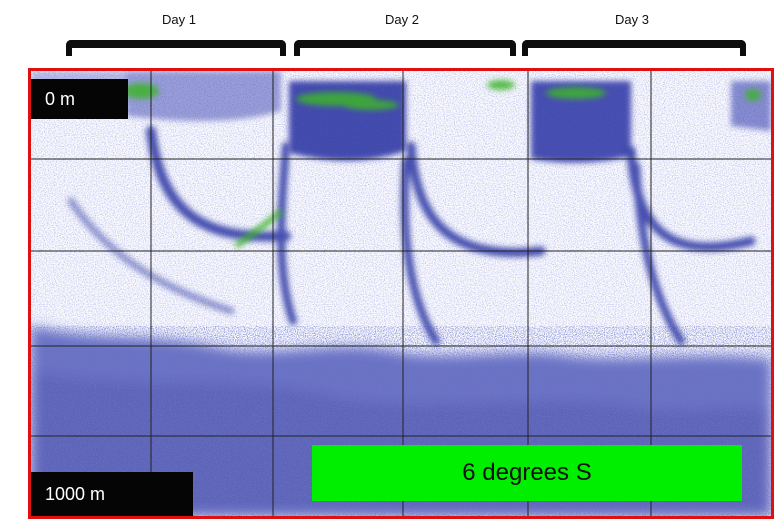  What do you see at coordinates (527, 473) in the screenshot?
I see `region-label: 6 degrees S` at bounding box center [527, 473].